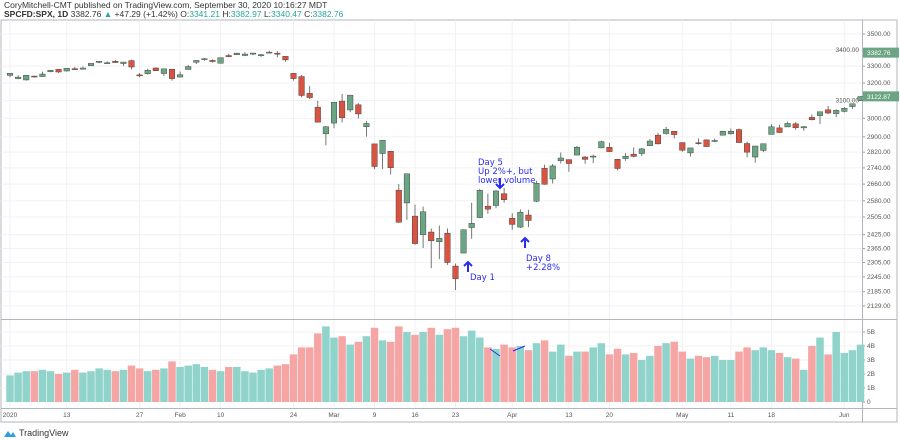 Image resolution: width=900 pixels, height=442 pixels. Describe the element at coordinates (36, 433) in the screenshot. I see `tradingview-logo: TradingView` at that location.